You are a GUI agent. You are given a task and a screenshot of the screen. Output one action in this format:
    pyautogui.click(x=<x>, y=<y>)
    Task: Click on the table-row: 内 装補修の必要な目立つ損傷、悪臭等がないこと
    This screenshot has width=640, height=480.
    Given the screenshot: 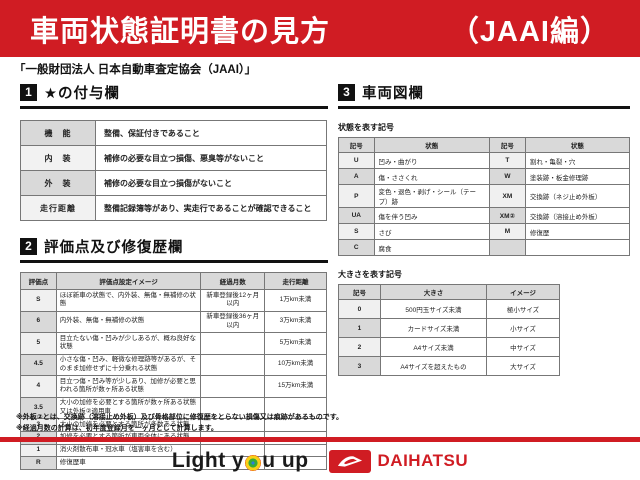 What is the action you would take?
    pyautogui.click(x=173, y=158)
    